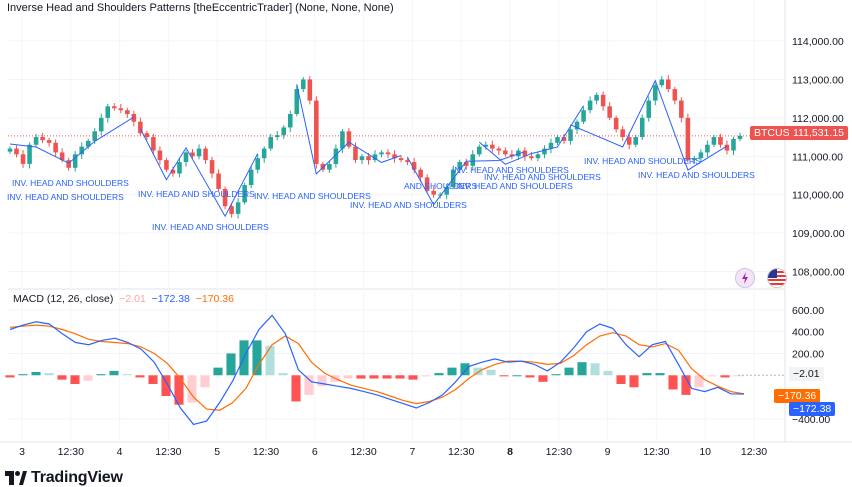 This screenshot has width=852, height=487. I want to click on price-tick-label: 113,000.00, so click(818, 80).